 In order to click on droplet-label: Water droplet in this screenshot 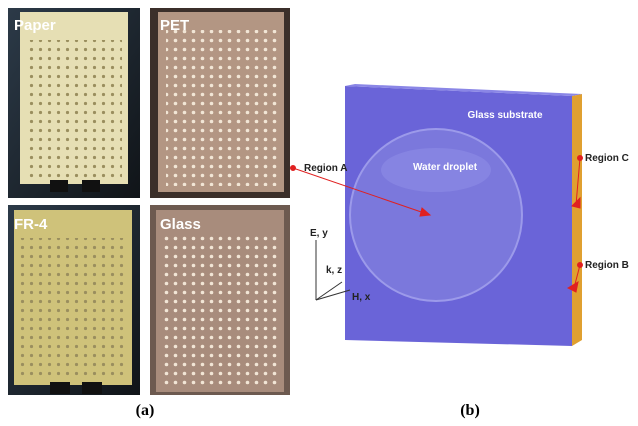, I will do `click(445, 167)`.